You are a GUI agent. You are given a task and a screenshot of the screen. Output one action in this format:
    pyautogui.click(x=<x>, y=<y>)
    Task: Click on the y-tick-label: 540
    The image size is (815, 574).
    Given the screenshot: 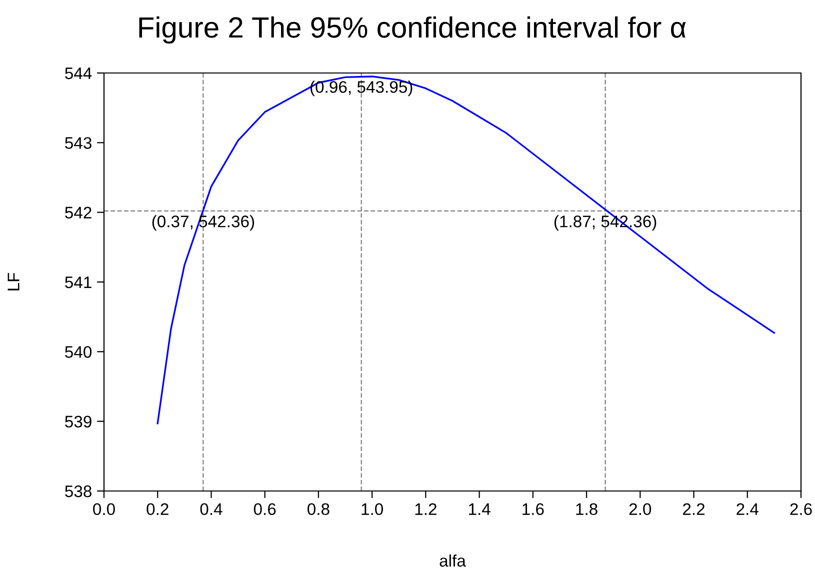 What is the action you would take?
    pyautogui.click(x=78, y=352)
    